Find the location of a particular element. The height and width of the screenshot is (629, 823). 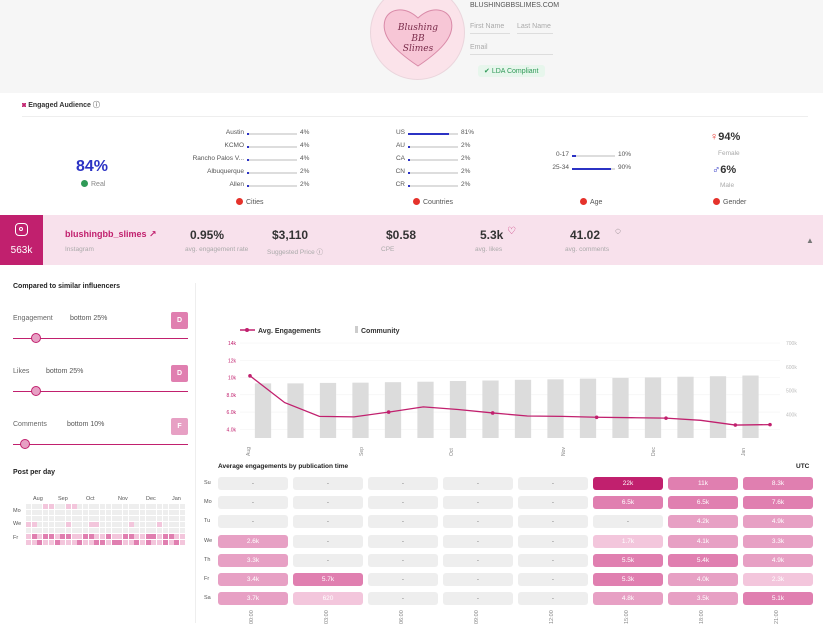

heatmap-cell: 620 is located at coordinates (328, 599).